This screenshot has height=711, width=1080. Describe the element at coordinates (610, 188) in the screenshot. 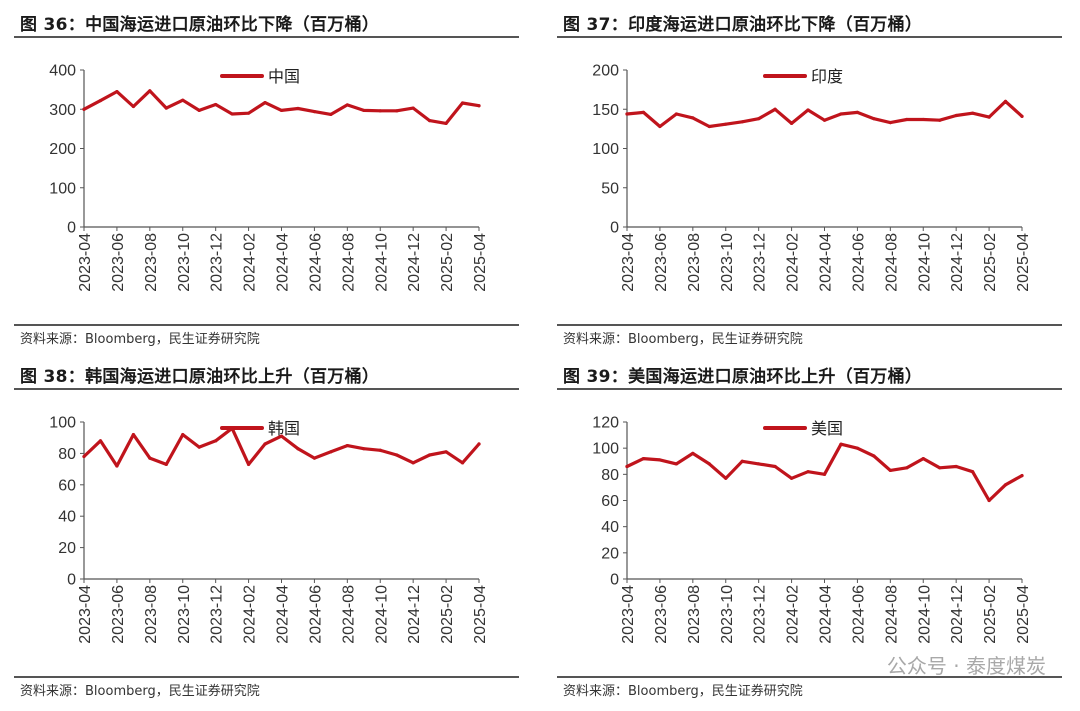

I see `y-tick-label: 50` at that location.